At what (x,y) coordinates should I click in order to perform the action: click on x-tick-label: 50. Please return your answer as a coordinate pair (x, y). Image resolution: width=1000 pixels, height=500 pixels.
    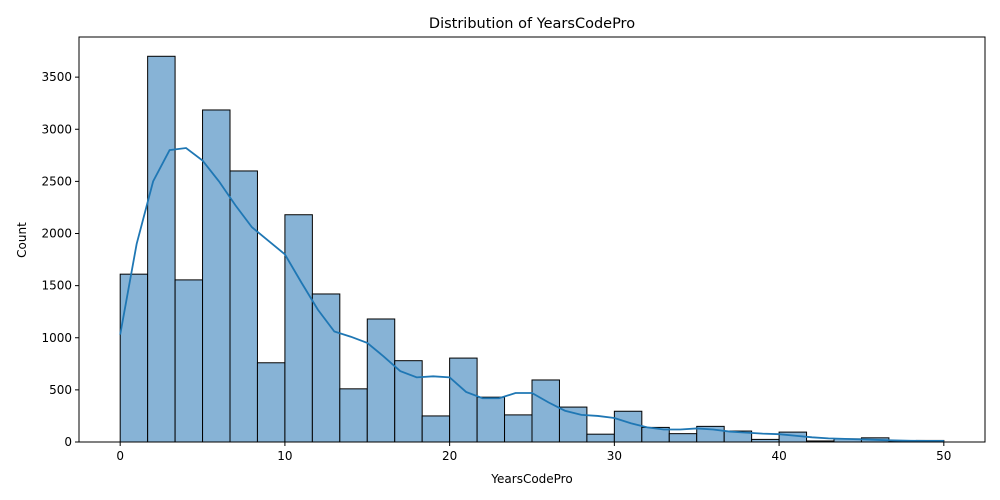
    Looking at the image, I should click on (943, 456).